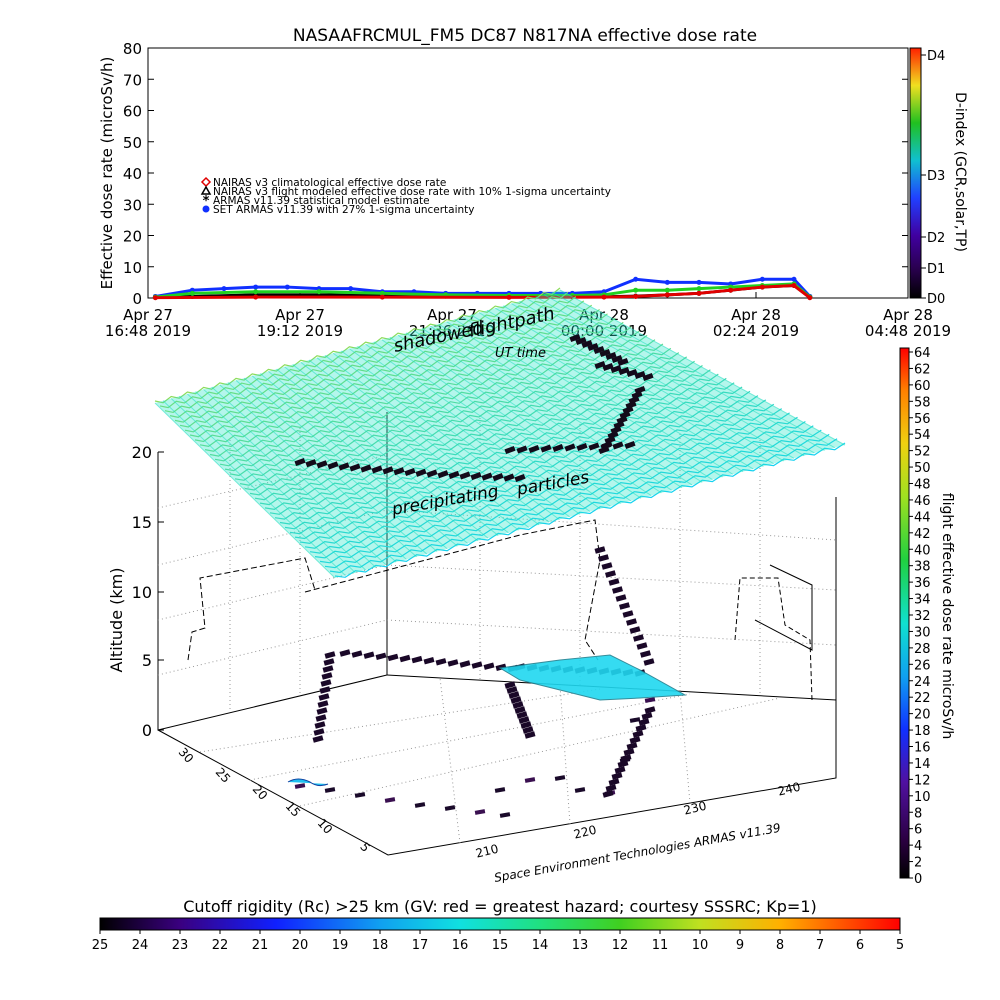  What do you see at coordinates (487, 851) in the screenshot?
I see `longitude-tick-label: 210` at bounding box center [487, 851].